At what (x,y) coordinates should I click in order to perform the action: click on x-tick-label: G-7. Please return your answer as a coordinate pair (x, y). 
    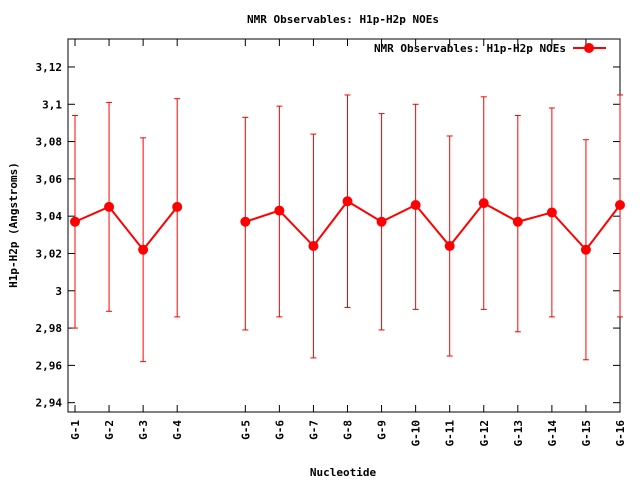
    Looking at the image, I should click on (313, 430).